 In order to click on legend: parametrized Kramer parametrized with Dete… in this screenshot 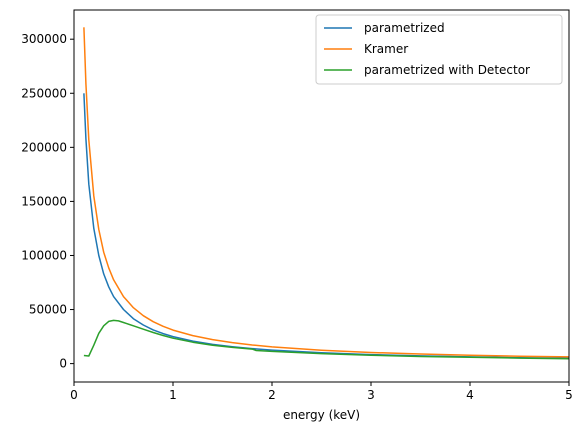, I will do `click(439, 49)`.